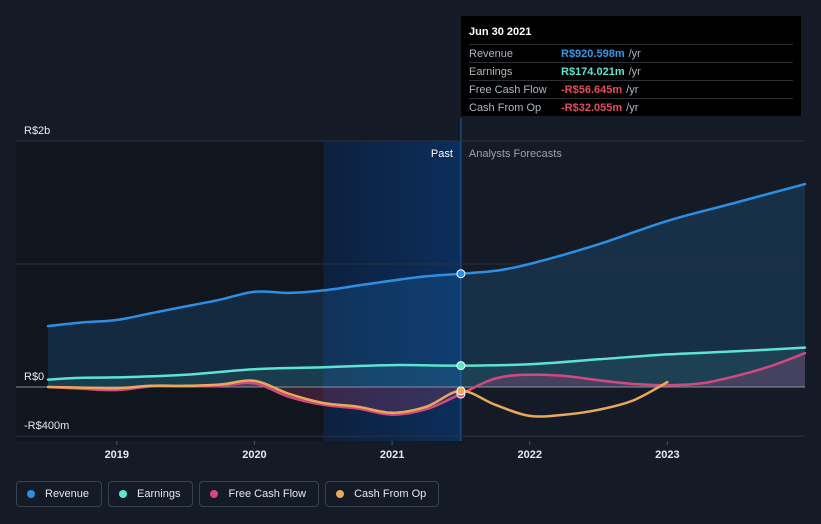  Describe the element at coordinates (390, 494) in the screenshot. I see `legend-label: Cash From Op` at that location.